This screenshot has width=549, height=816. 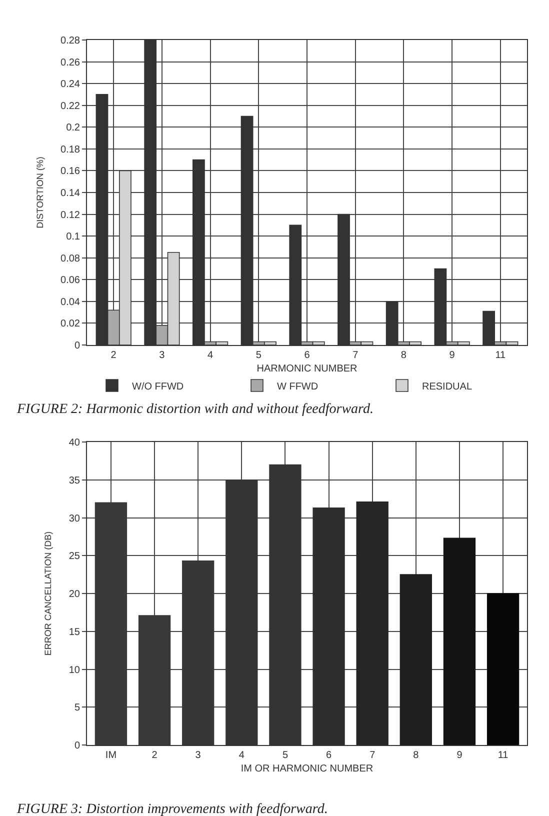 What do you see at coordinates (70, 41) in the screenshot?
I see `y-tick-label: 0.28` at bounding box center [70, 41].